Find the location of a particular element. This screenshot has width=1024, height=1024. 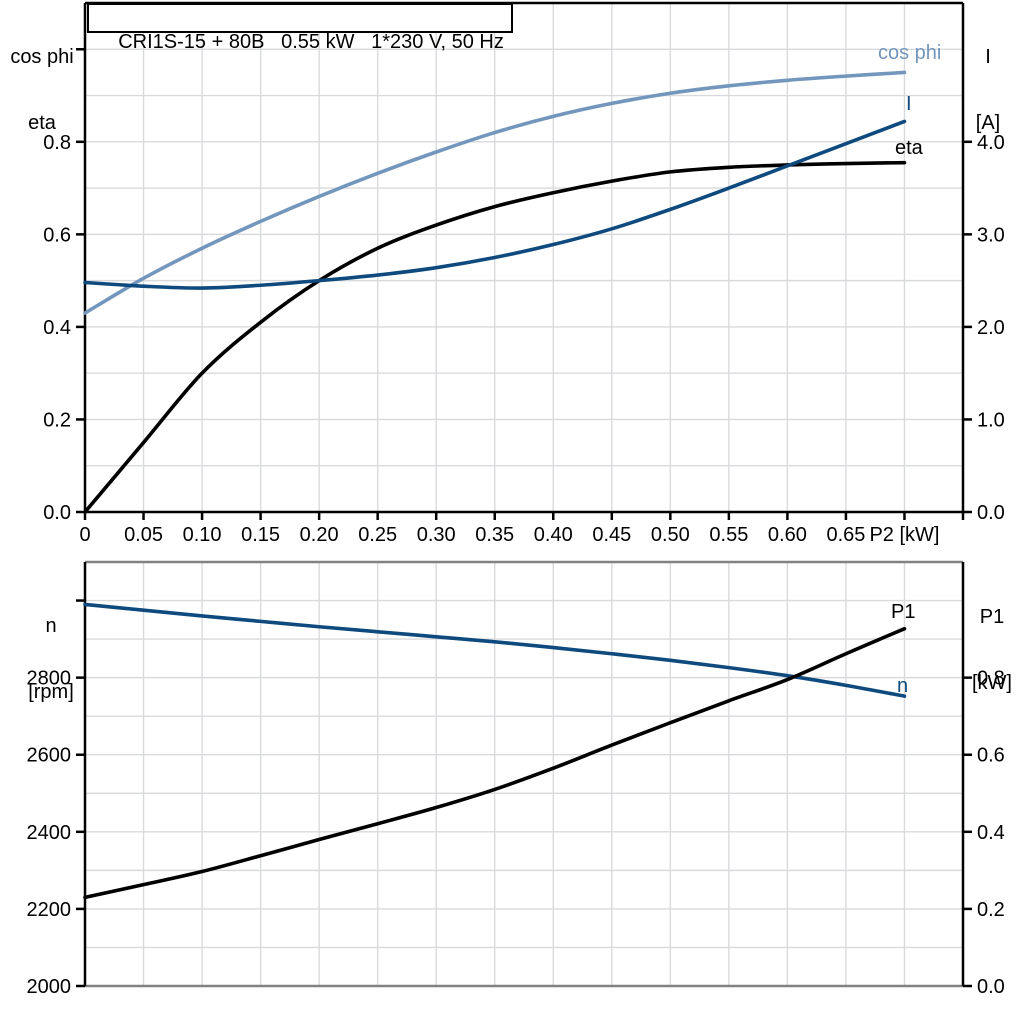

tick-label-x: 0.05 is located at coordinates (143, 535).